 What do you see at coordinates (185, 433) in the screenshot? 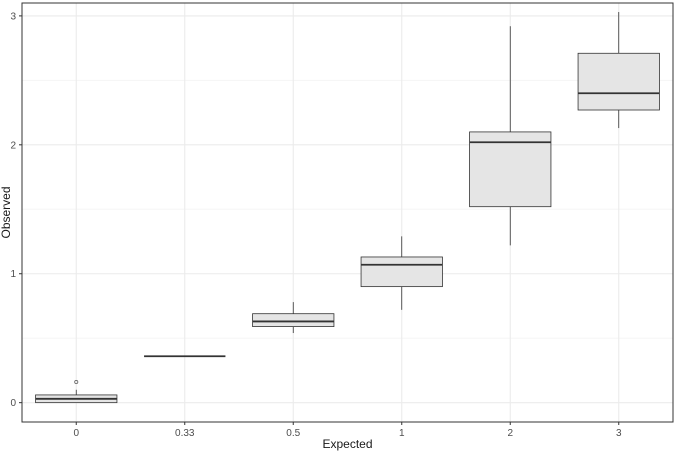
I see `x-tick-label: 0.33` at bounding box center [185, 433].